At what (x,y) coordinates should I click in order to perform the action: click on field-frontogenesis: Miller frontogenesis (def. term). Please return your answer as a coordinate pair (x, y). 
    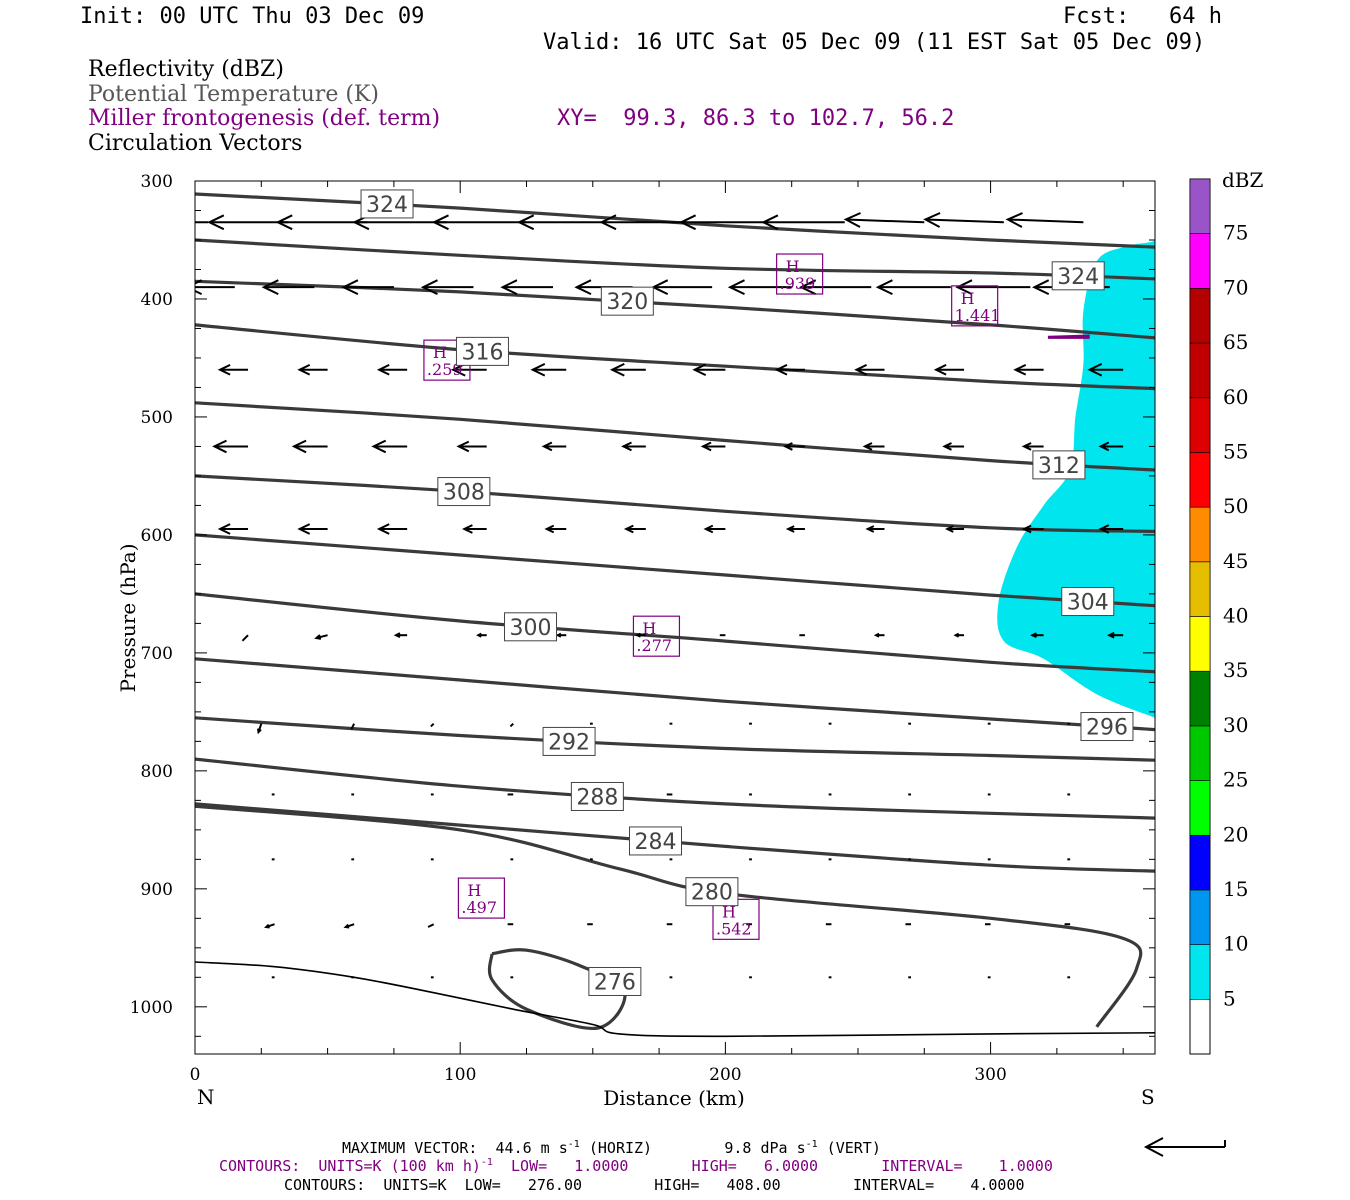
    Looking at the image, I should click on (264, 118).